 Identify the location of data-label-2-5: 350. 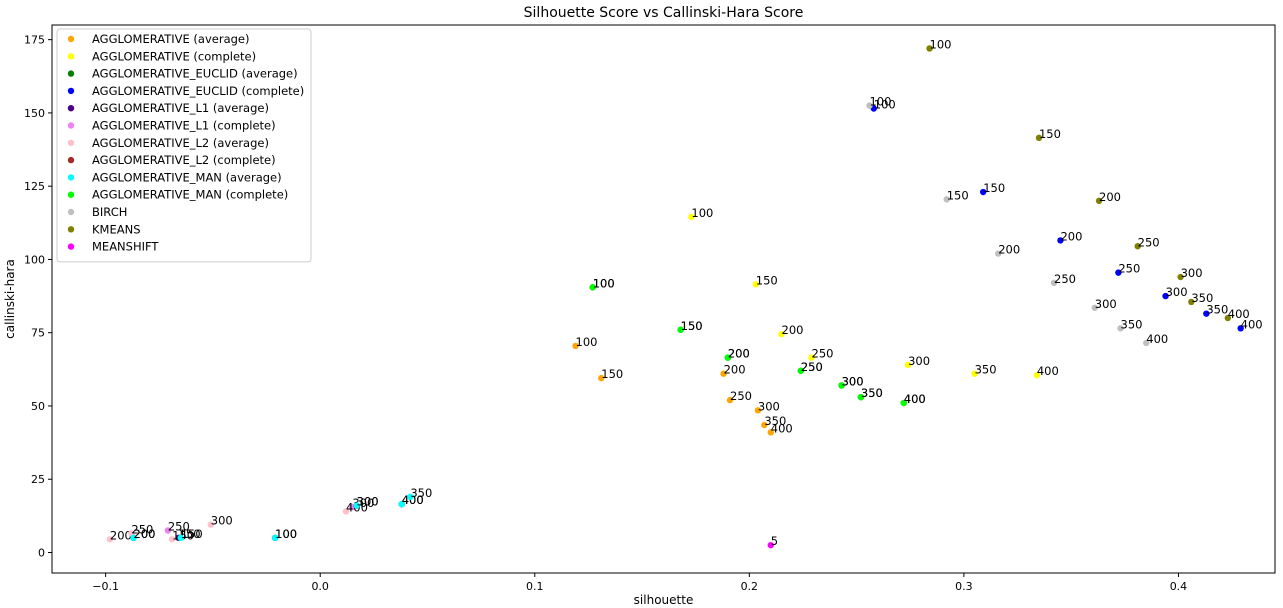
(872, 393).